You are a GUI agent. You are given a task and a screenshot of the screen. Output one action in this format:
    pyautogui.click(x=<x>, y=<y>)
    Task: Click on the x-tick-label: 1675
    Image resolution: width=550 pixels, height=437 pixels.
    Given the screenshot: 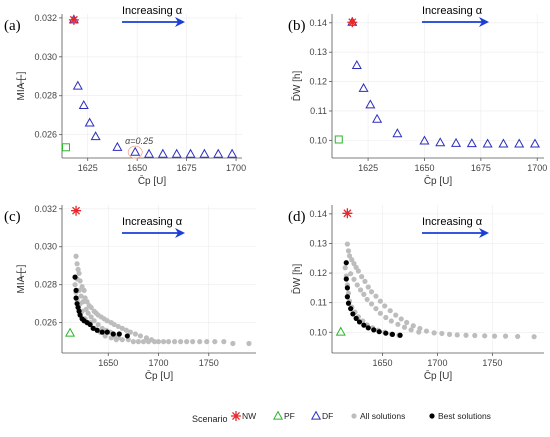 What is the action you would take?
    pyautogui.click(x=187, y=168)
    